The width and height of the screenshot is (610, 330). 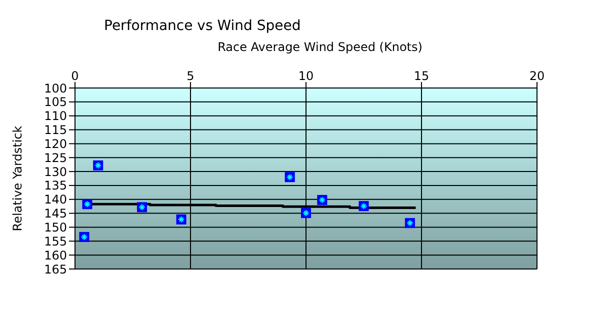 I want to click on y-tick-label: 105, so click(x=55, y=102).